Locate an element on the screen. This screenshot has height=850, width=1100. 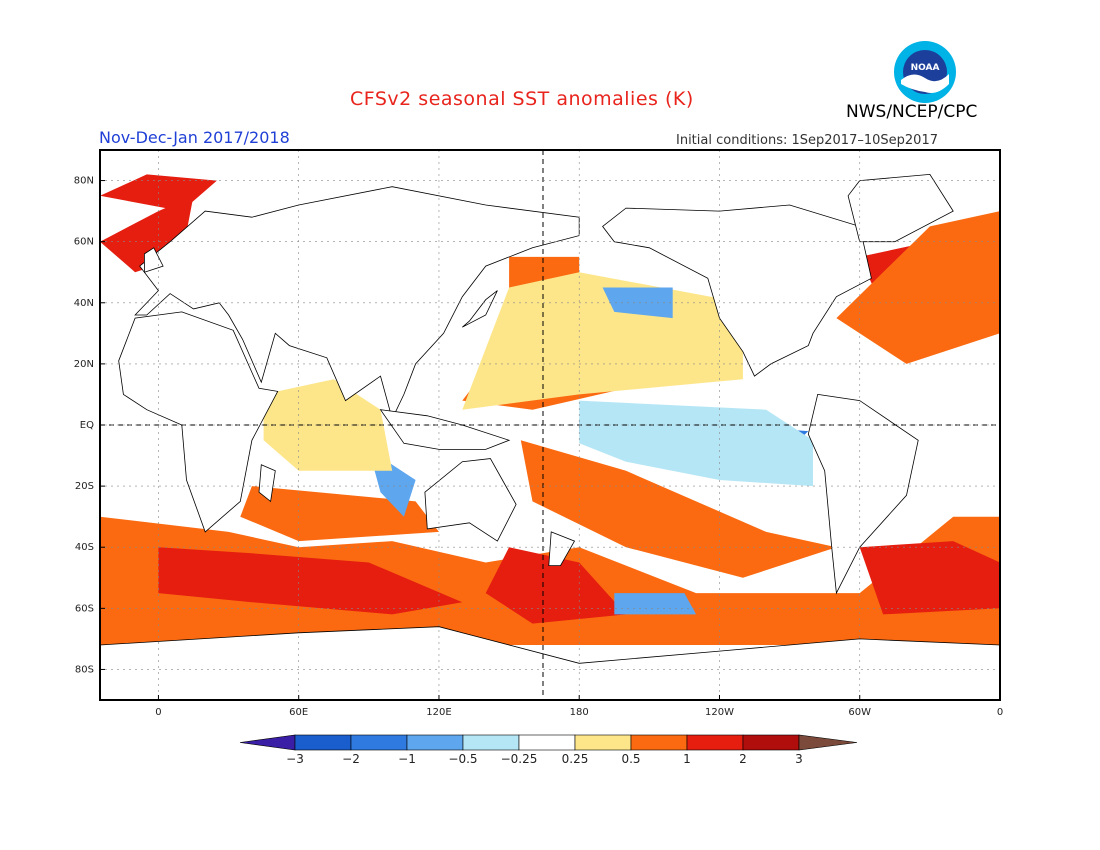
colorbar-high-arrow is located at coordinates (828, 742).